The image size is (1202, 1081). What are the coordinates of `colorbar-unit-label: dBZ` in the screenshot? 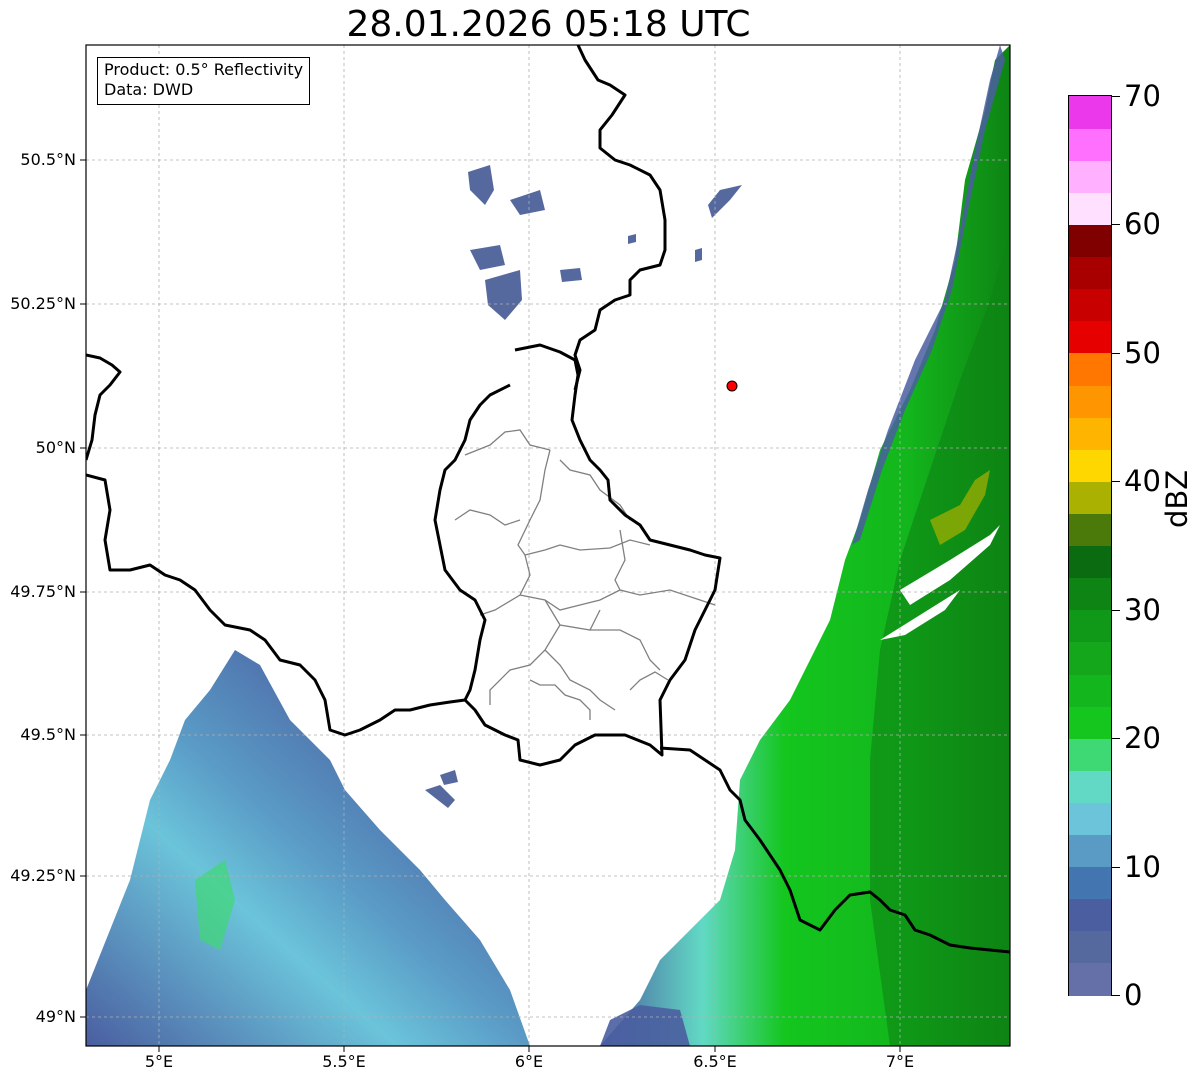 It's located at (1177, 498).